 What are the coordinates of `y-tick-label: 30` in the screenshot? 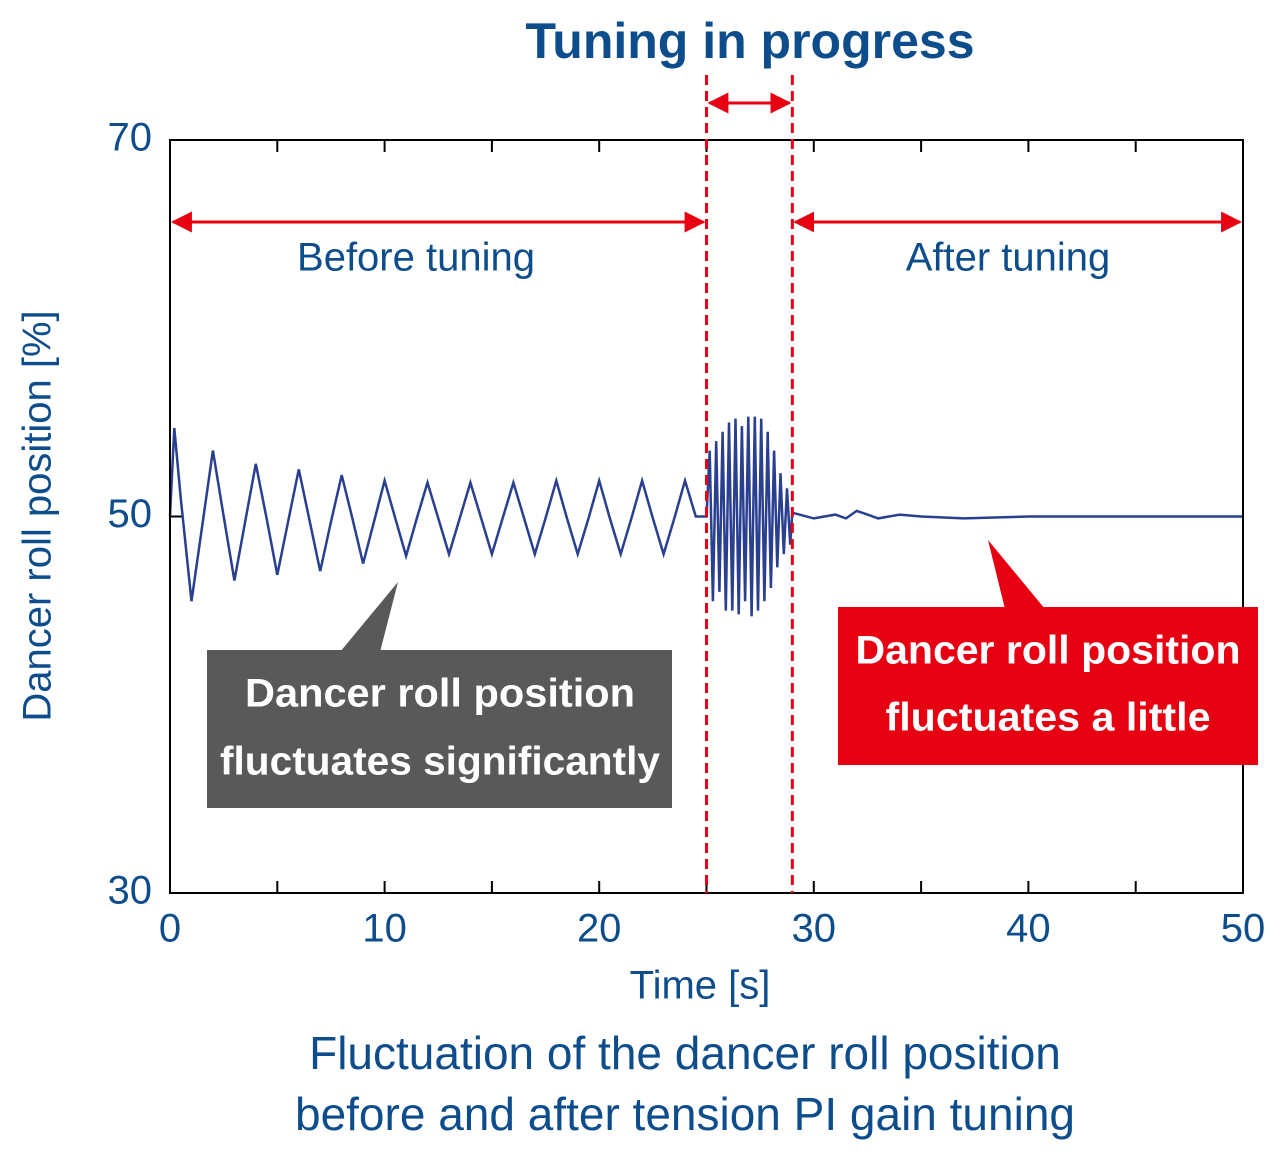 It's located at (130, 891).